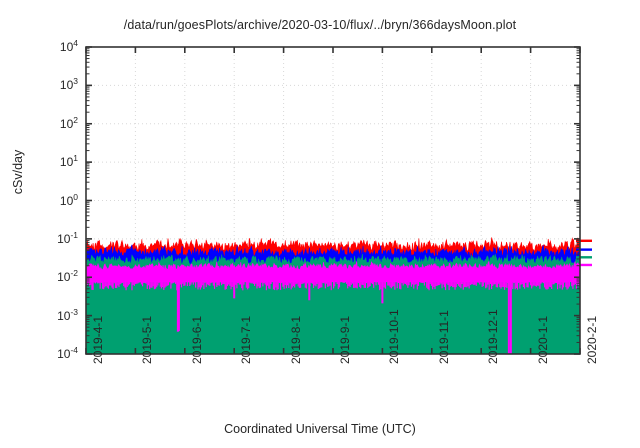 Image resolution: width=640 pixels, height=448 pixels. Describe the element at coordinates (98, 339) in the screenshot. I see `x-tick-label: 2019-4-1` at that location.